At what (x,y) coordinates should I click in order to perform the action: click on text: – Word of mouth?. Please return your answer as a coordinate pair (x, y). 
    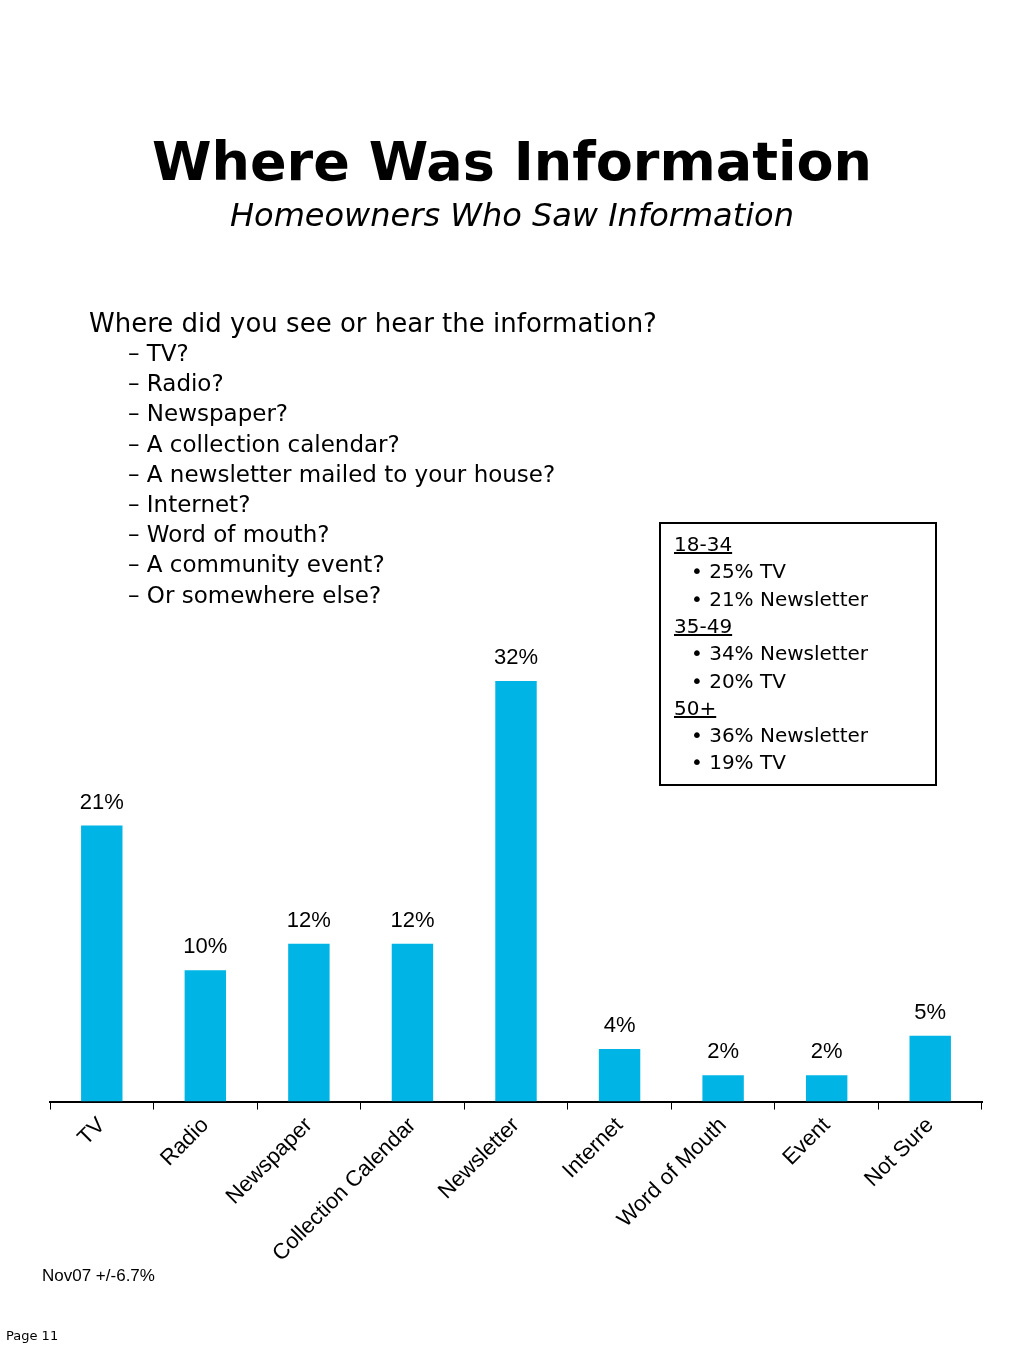
    Looking at the image, I should click on (229, 534).